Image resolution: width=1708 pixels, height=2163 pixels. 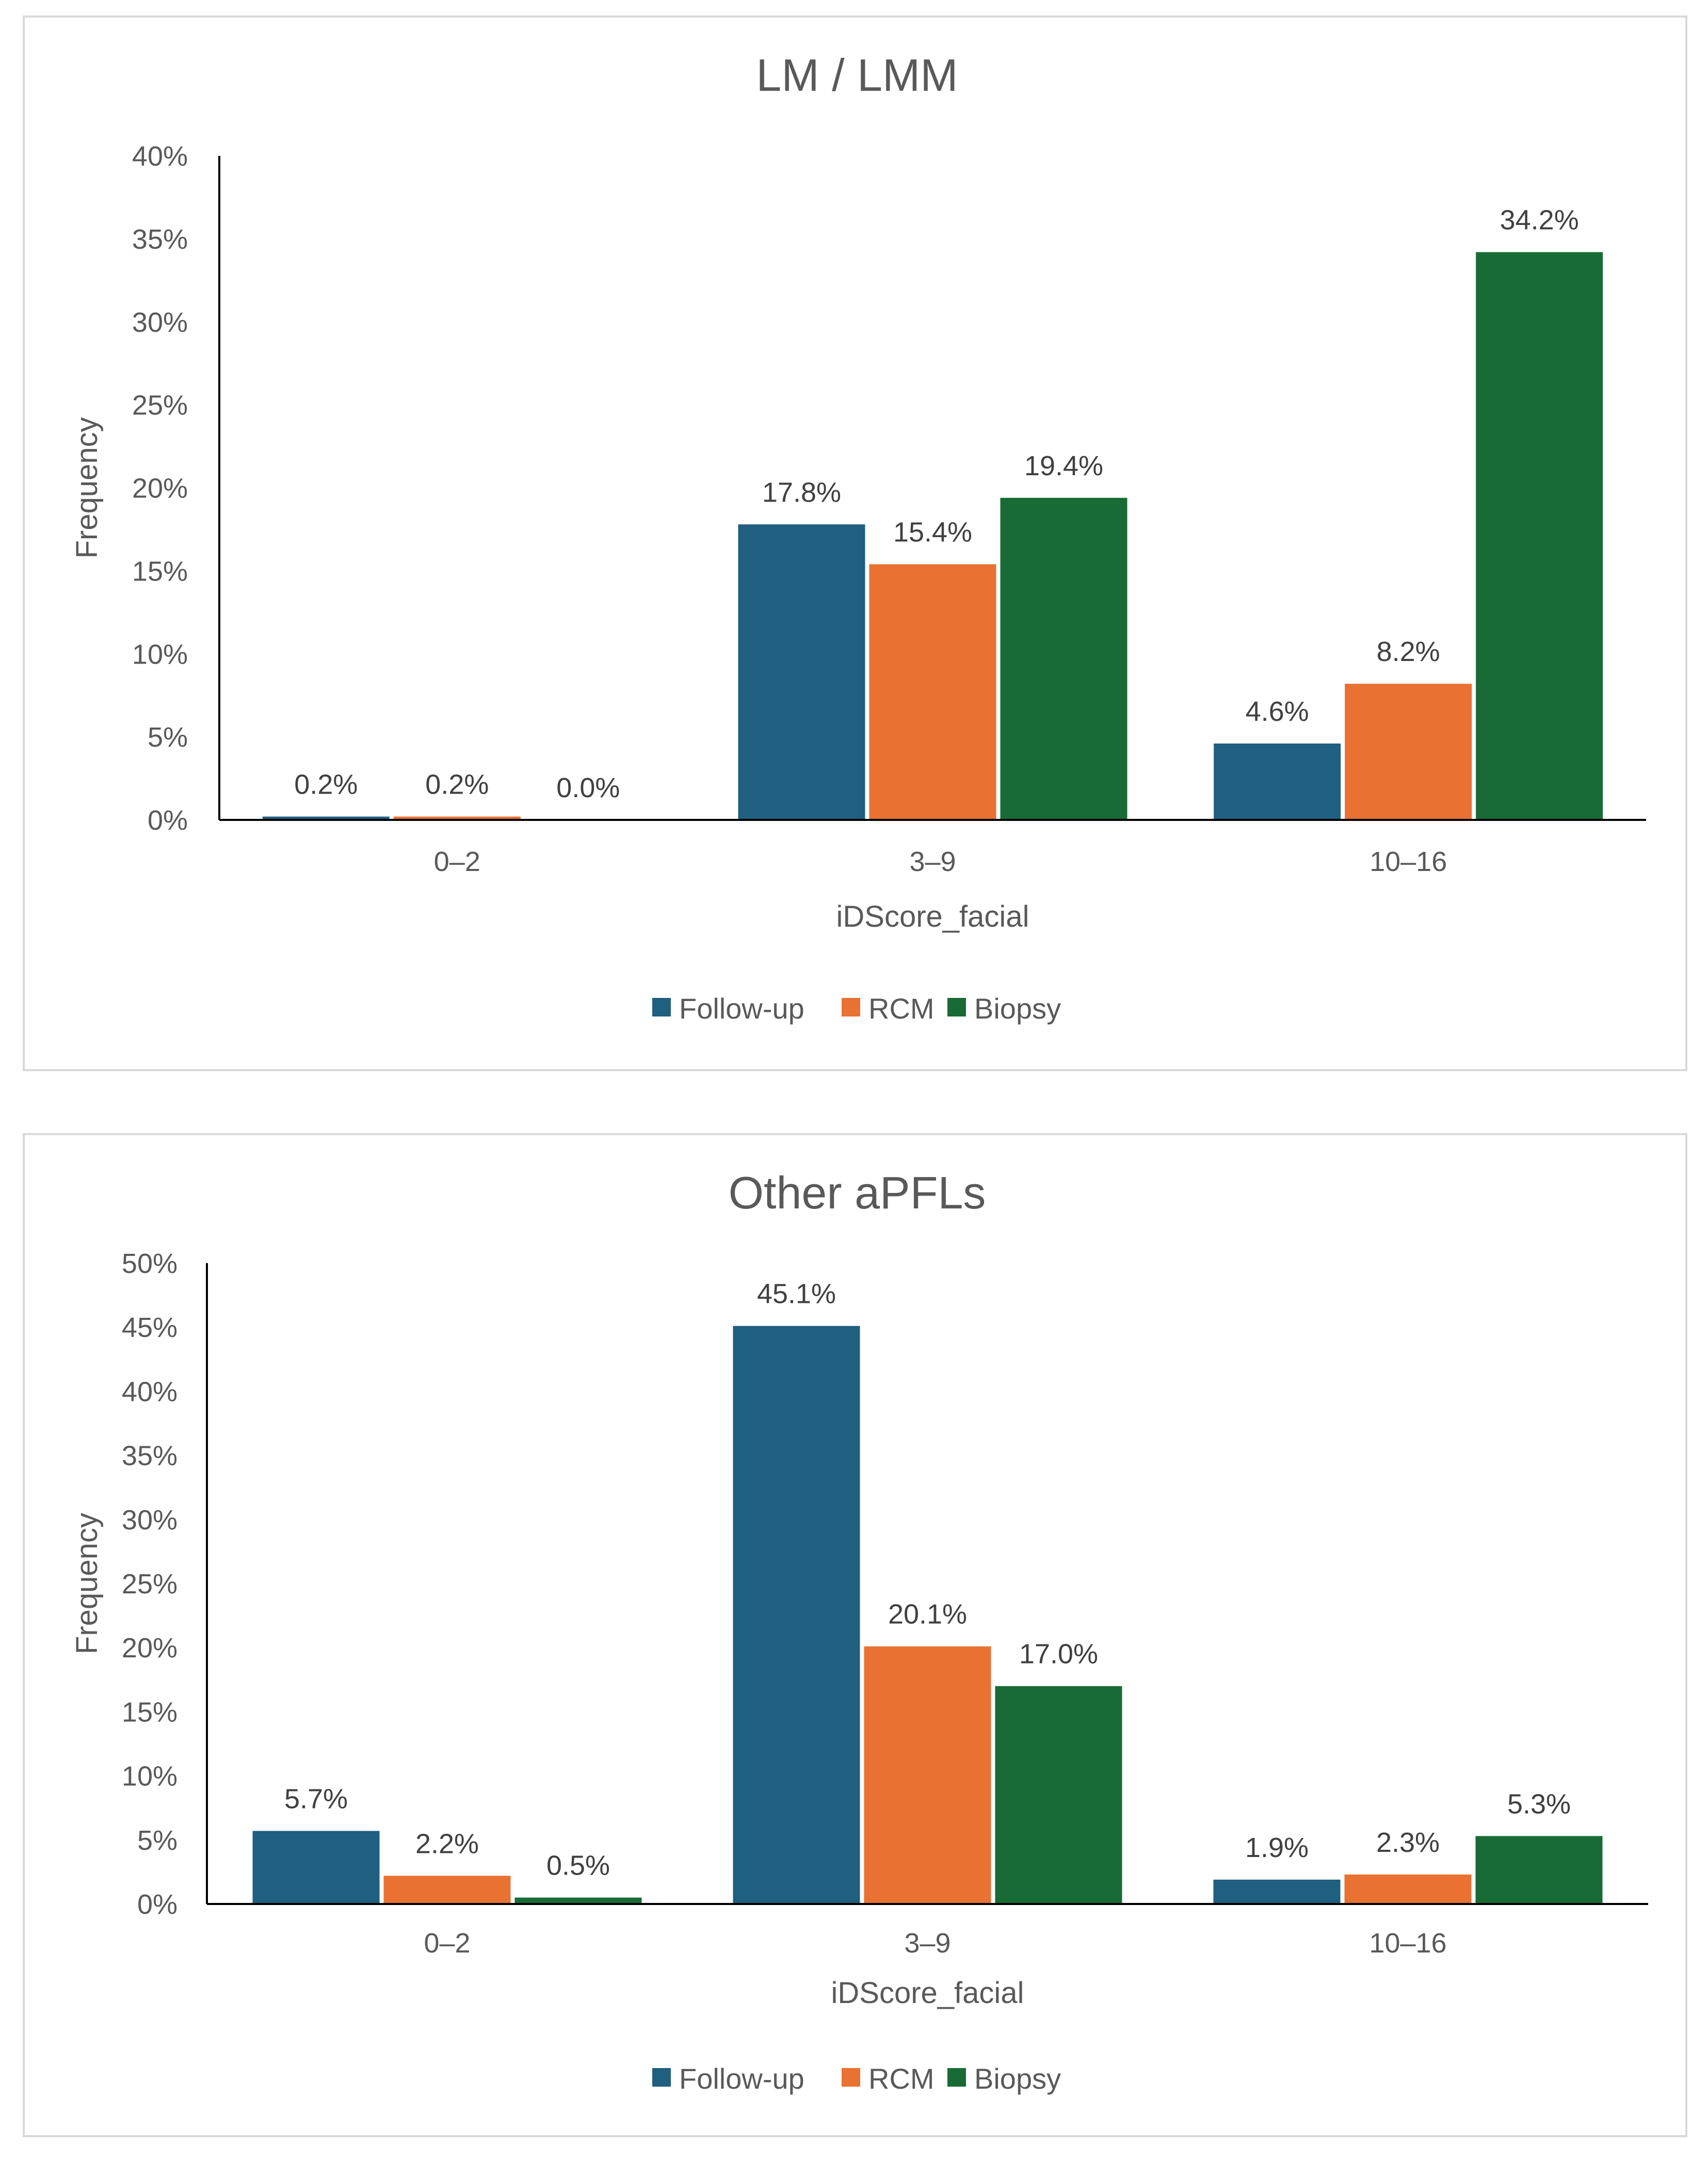 I want to click on chart-title: LM / LMM, so click(x=857, y=75).